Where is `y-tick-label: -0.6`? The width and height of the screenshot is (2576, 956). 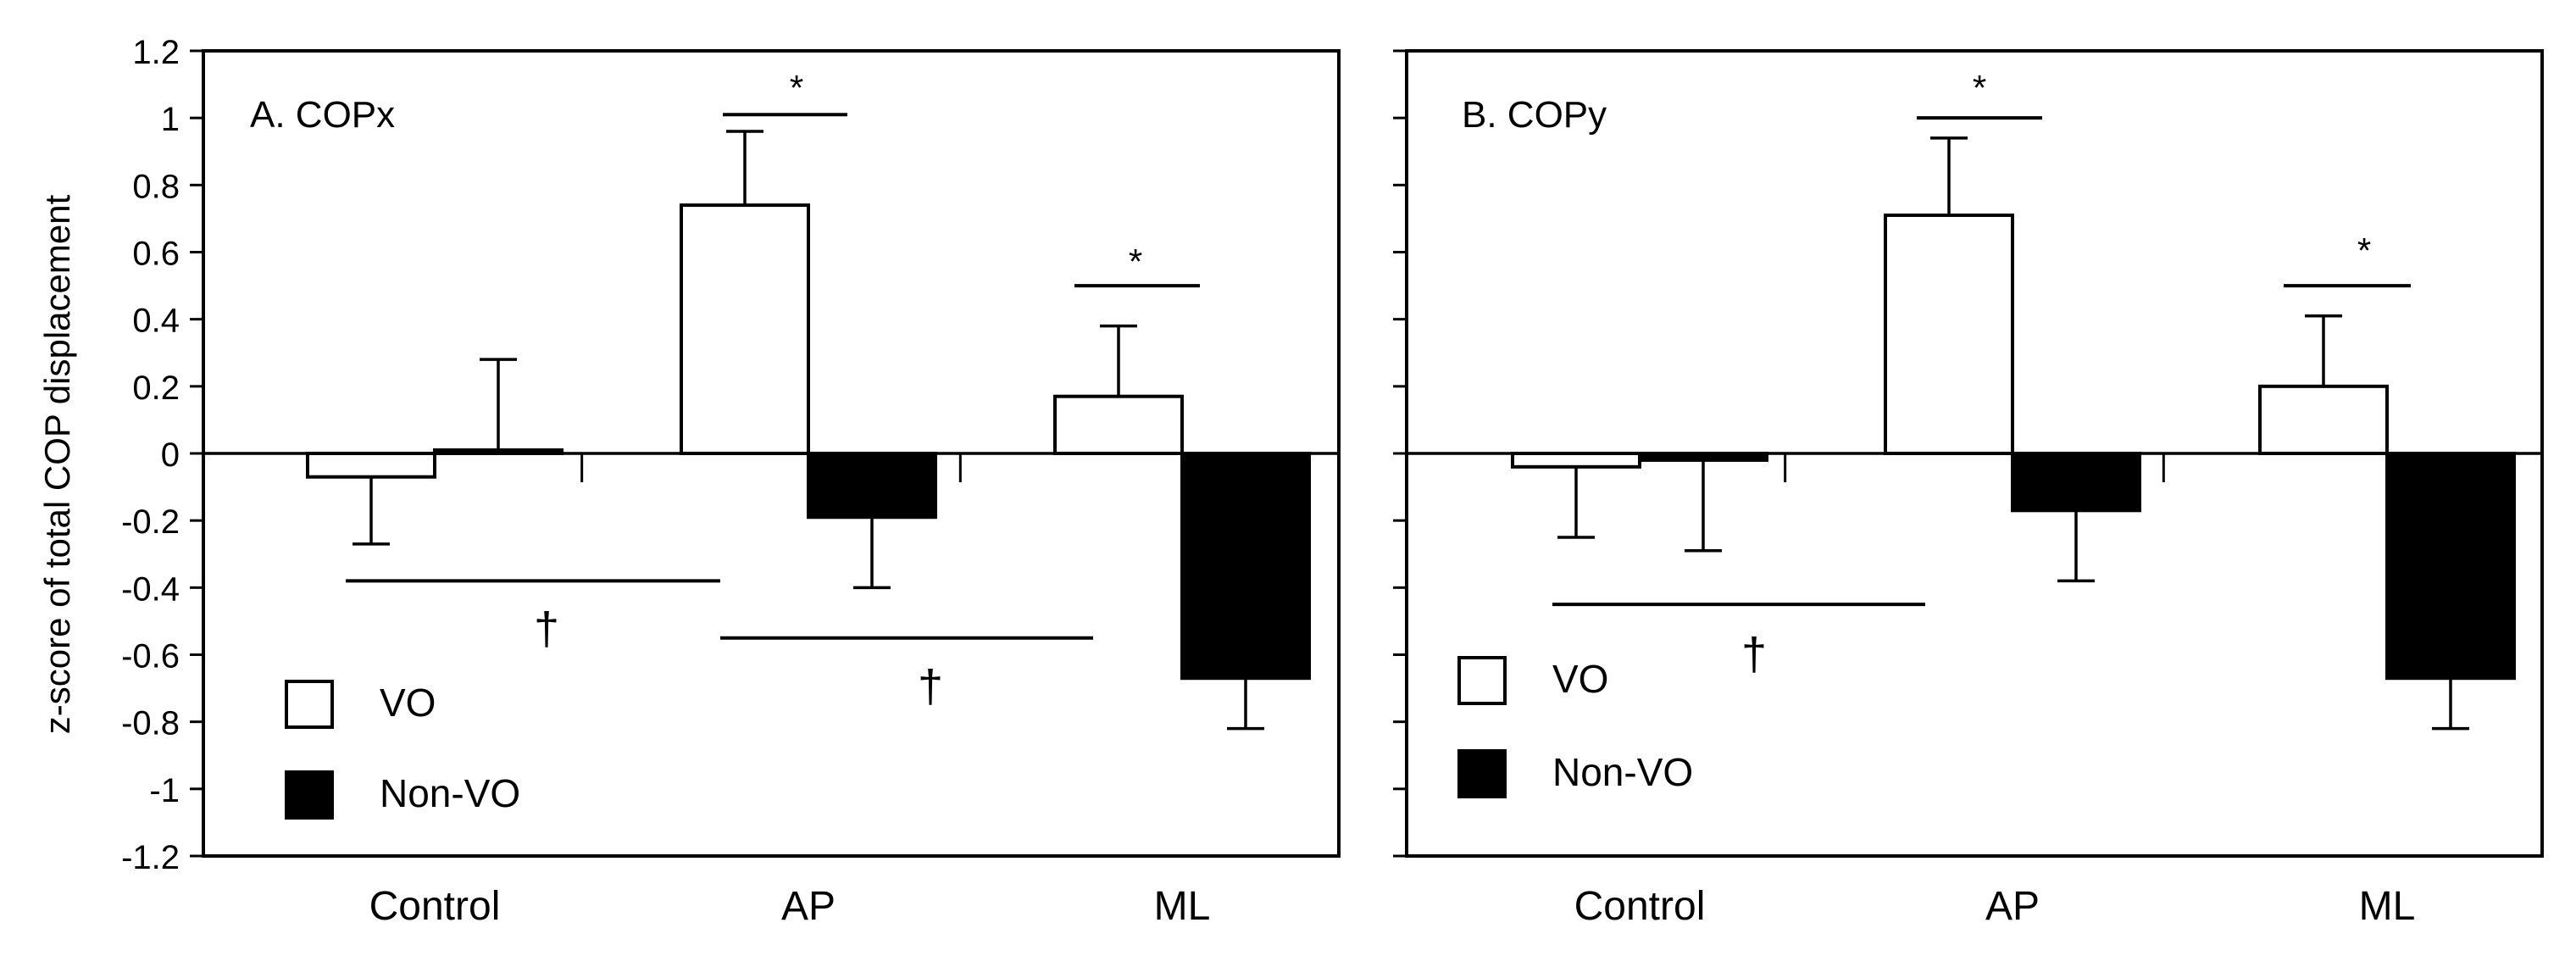 y-tick-label: -0.6 is located at coordinates (150, 656).